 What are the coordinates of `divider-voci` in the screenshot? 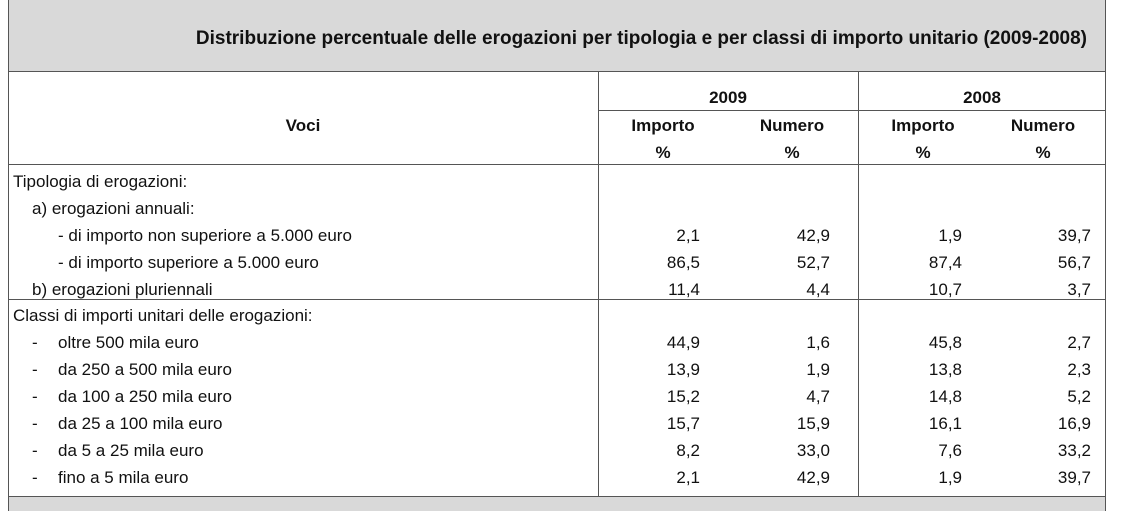 It's located at (598, 284).